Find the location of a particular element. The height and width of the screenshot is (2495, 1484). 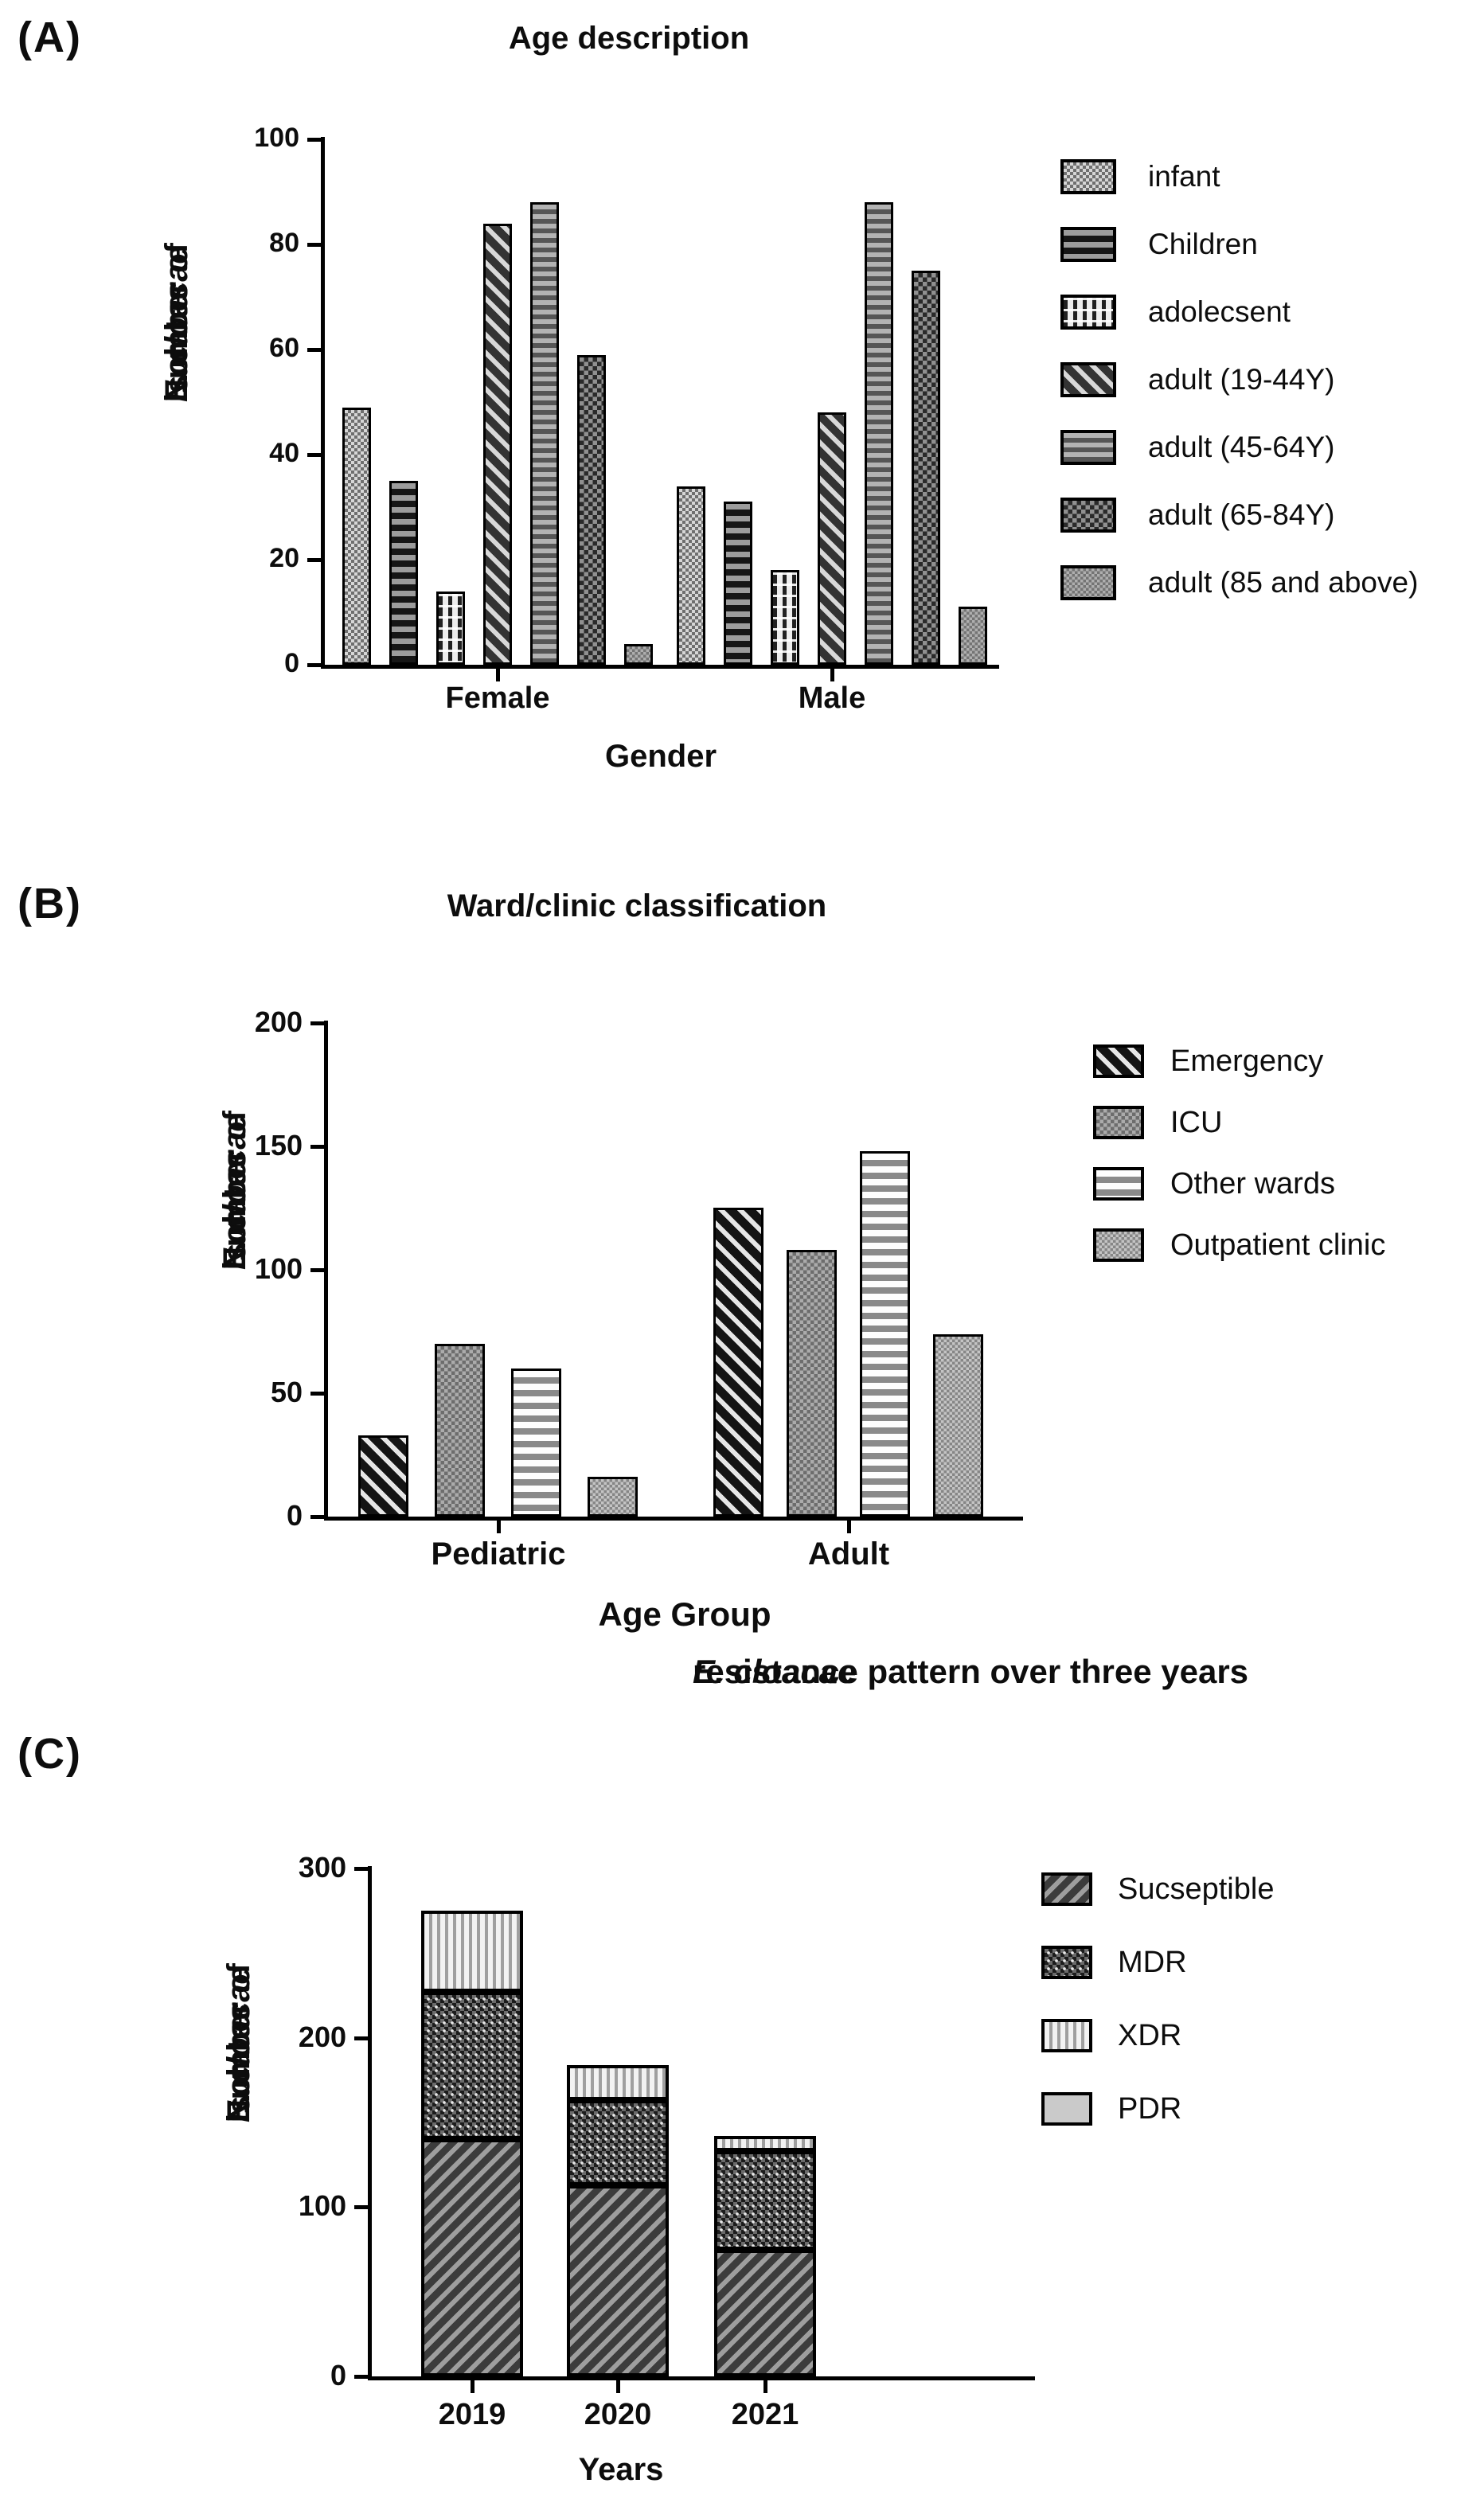

legend-swatch-emergency is located at coordinates (1118, 1061).